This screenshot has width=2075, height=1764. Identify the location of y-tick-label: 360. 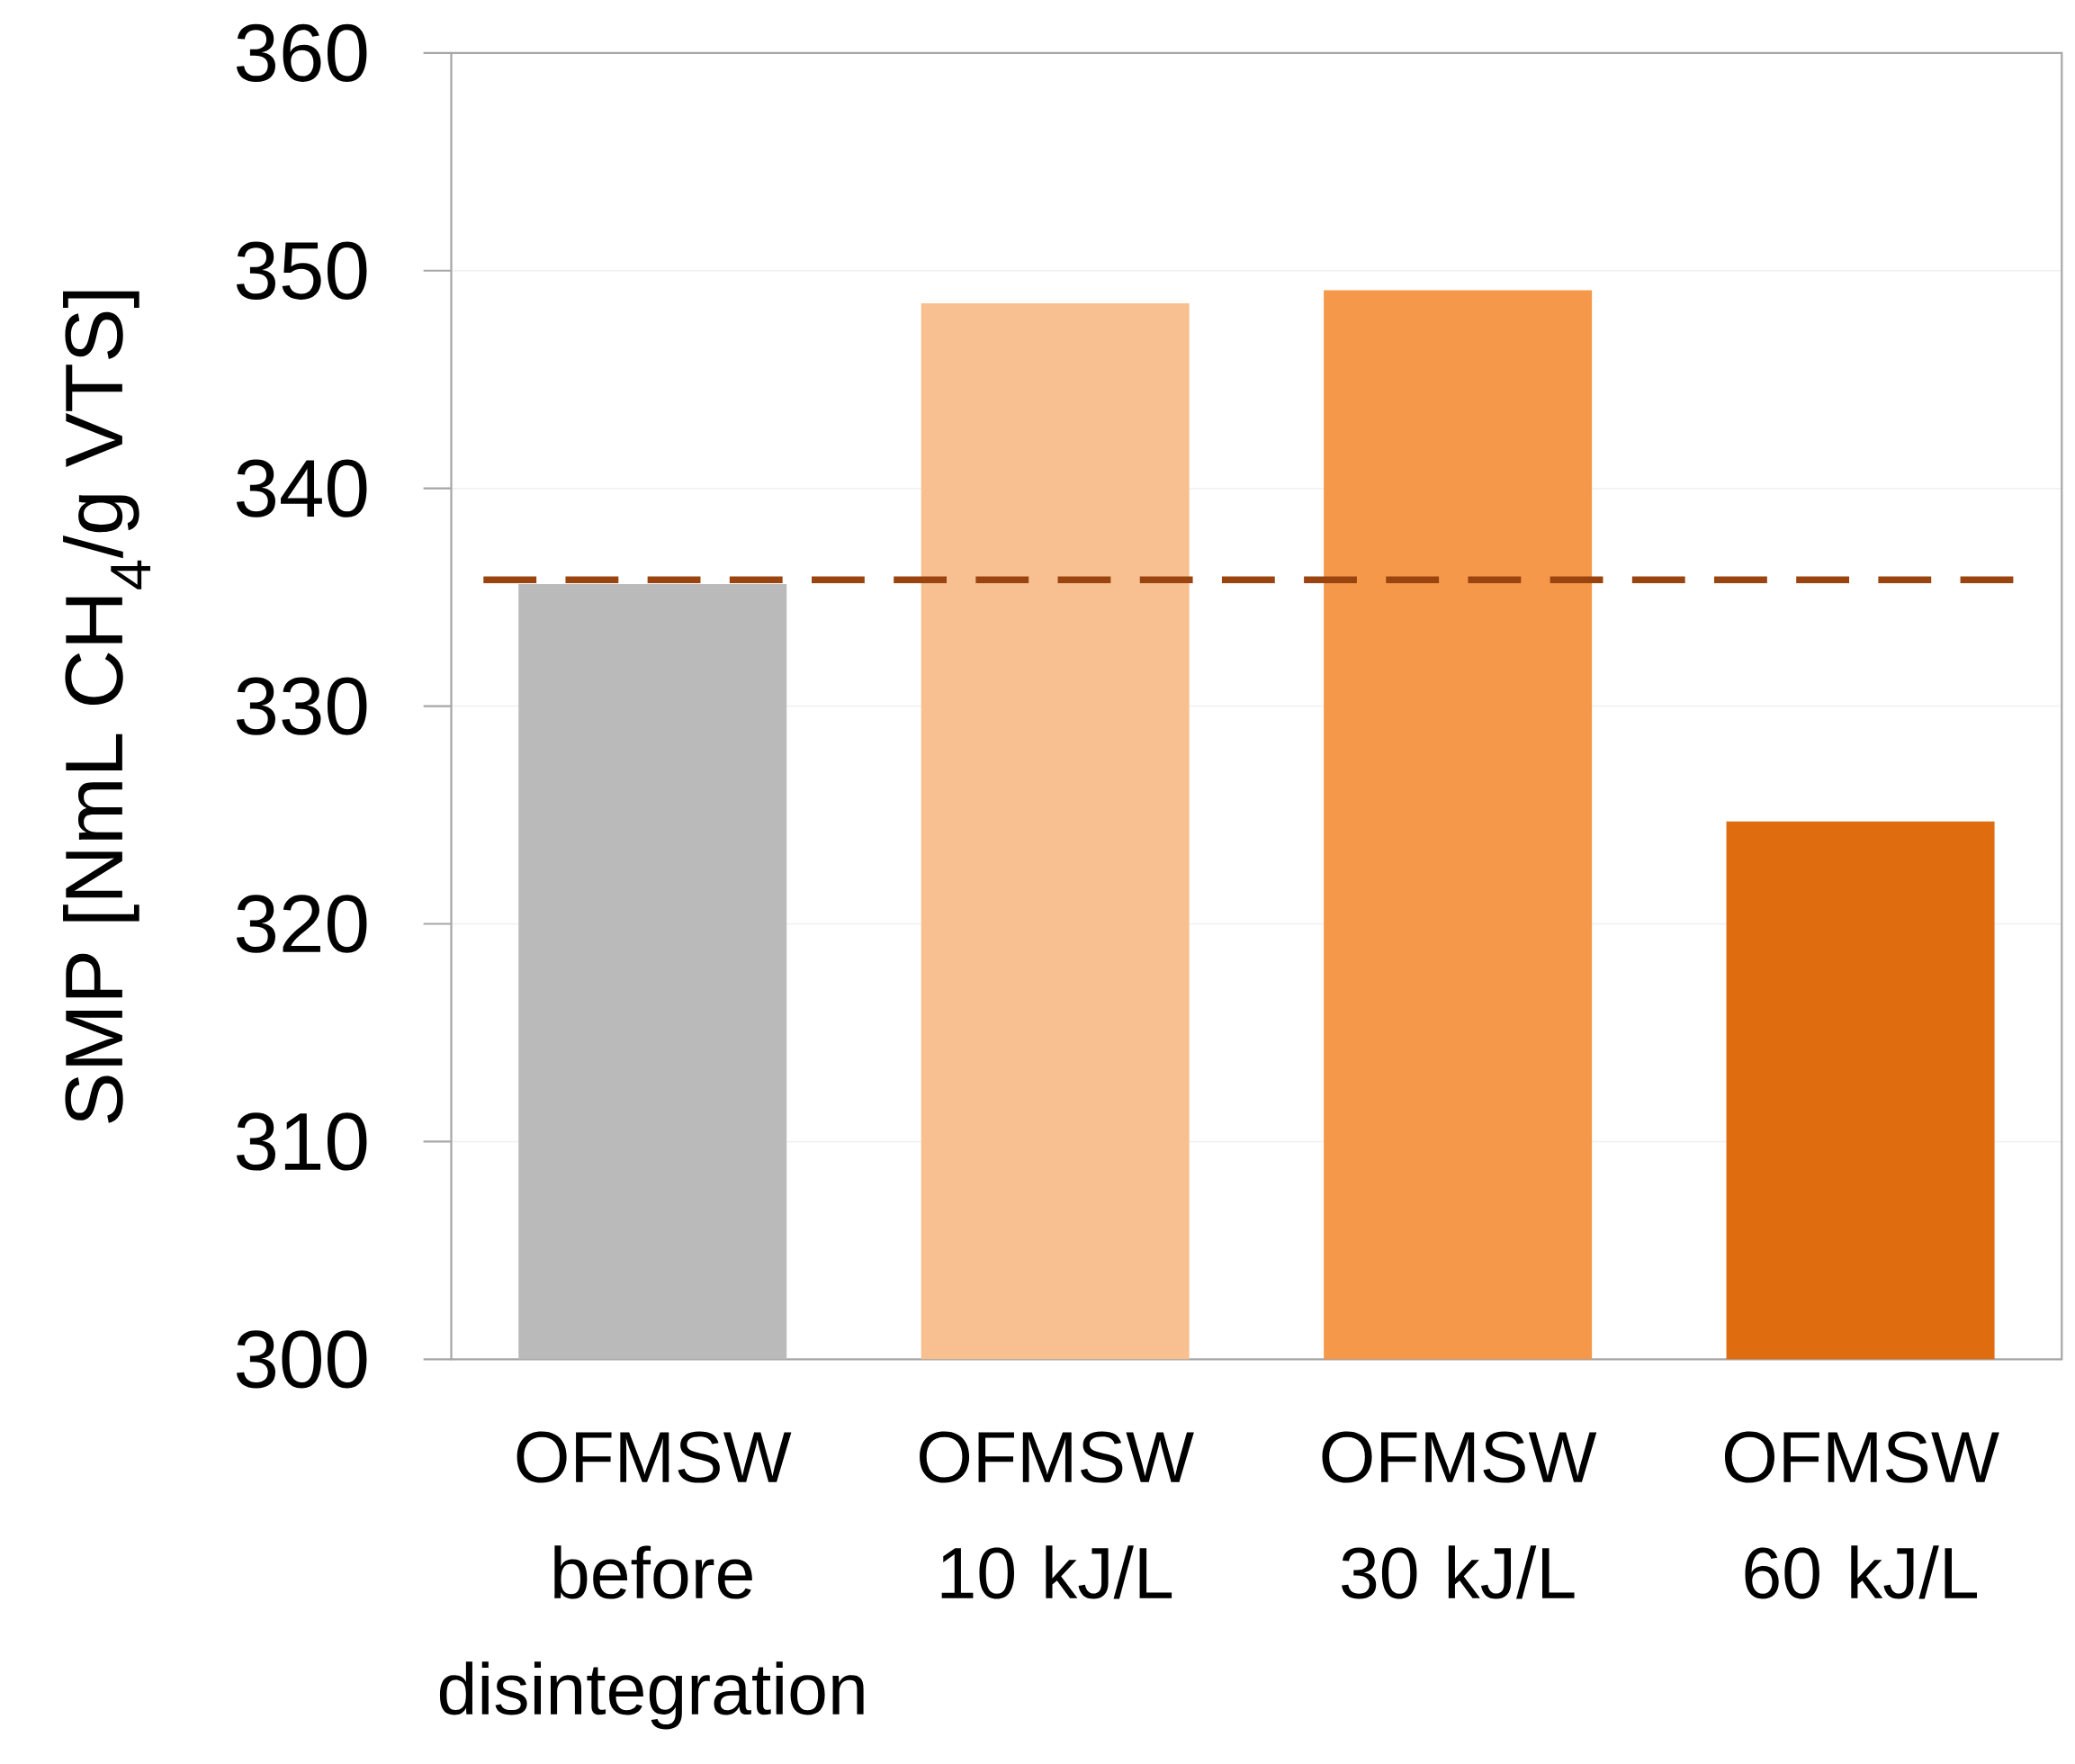
(301, 52).